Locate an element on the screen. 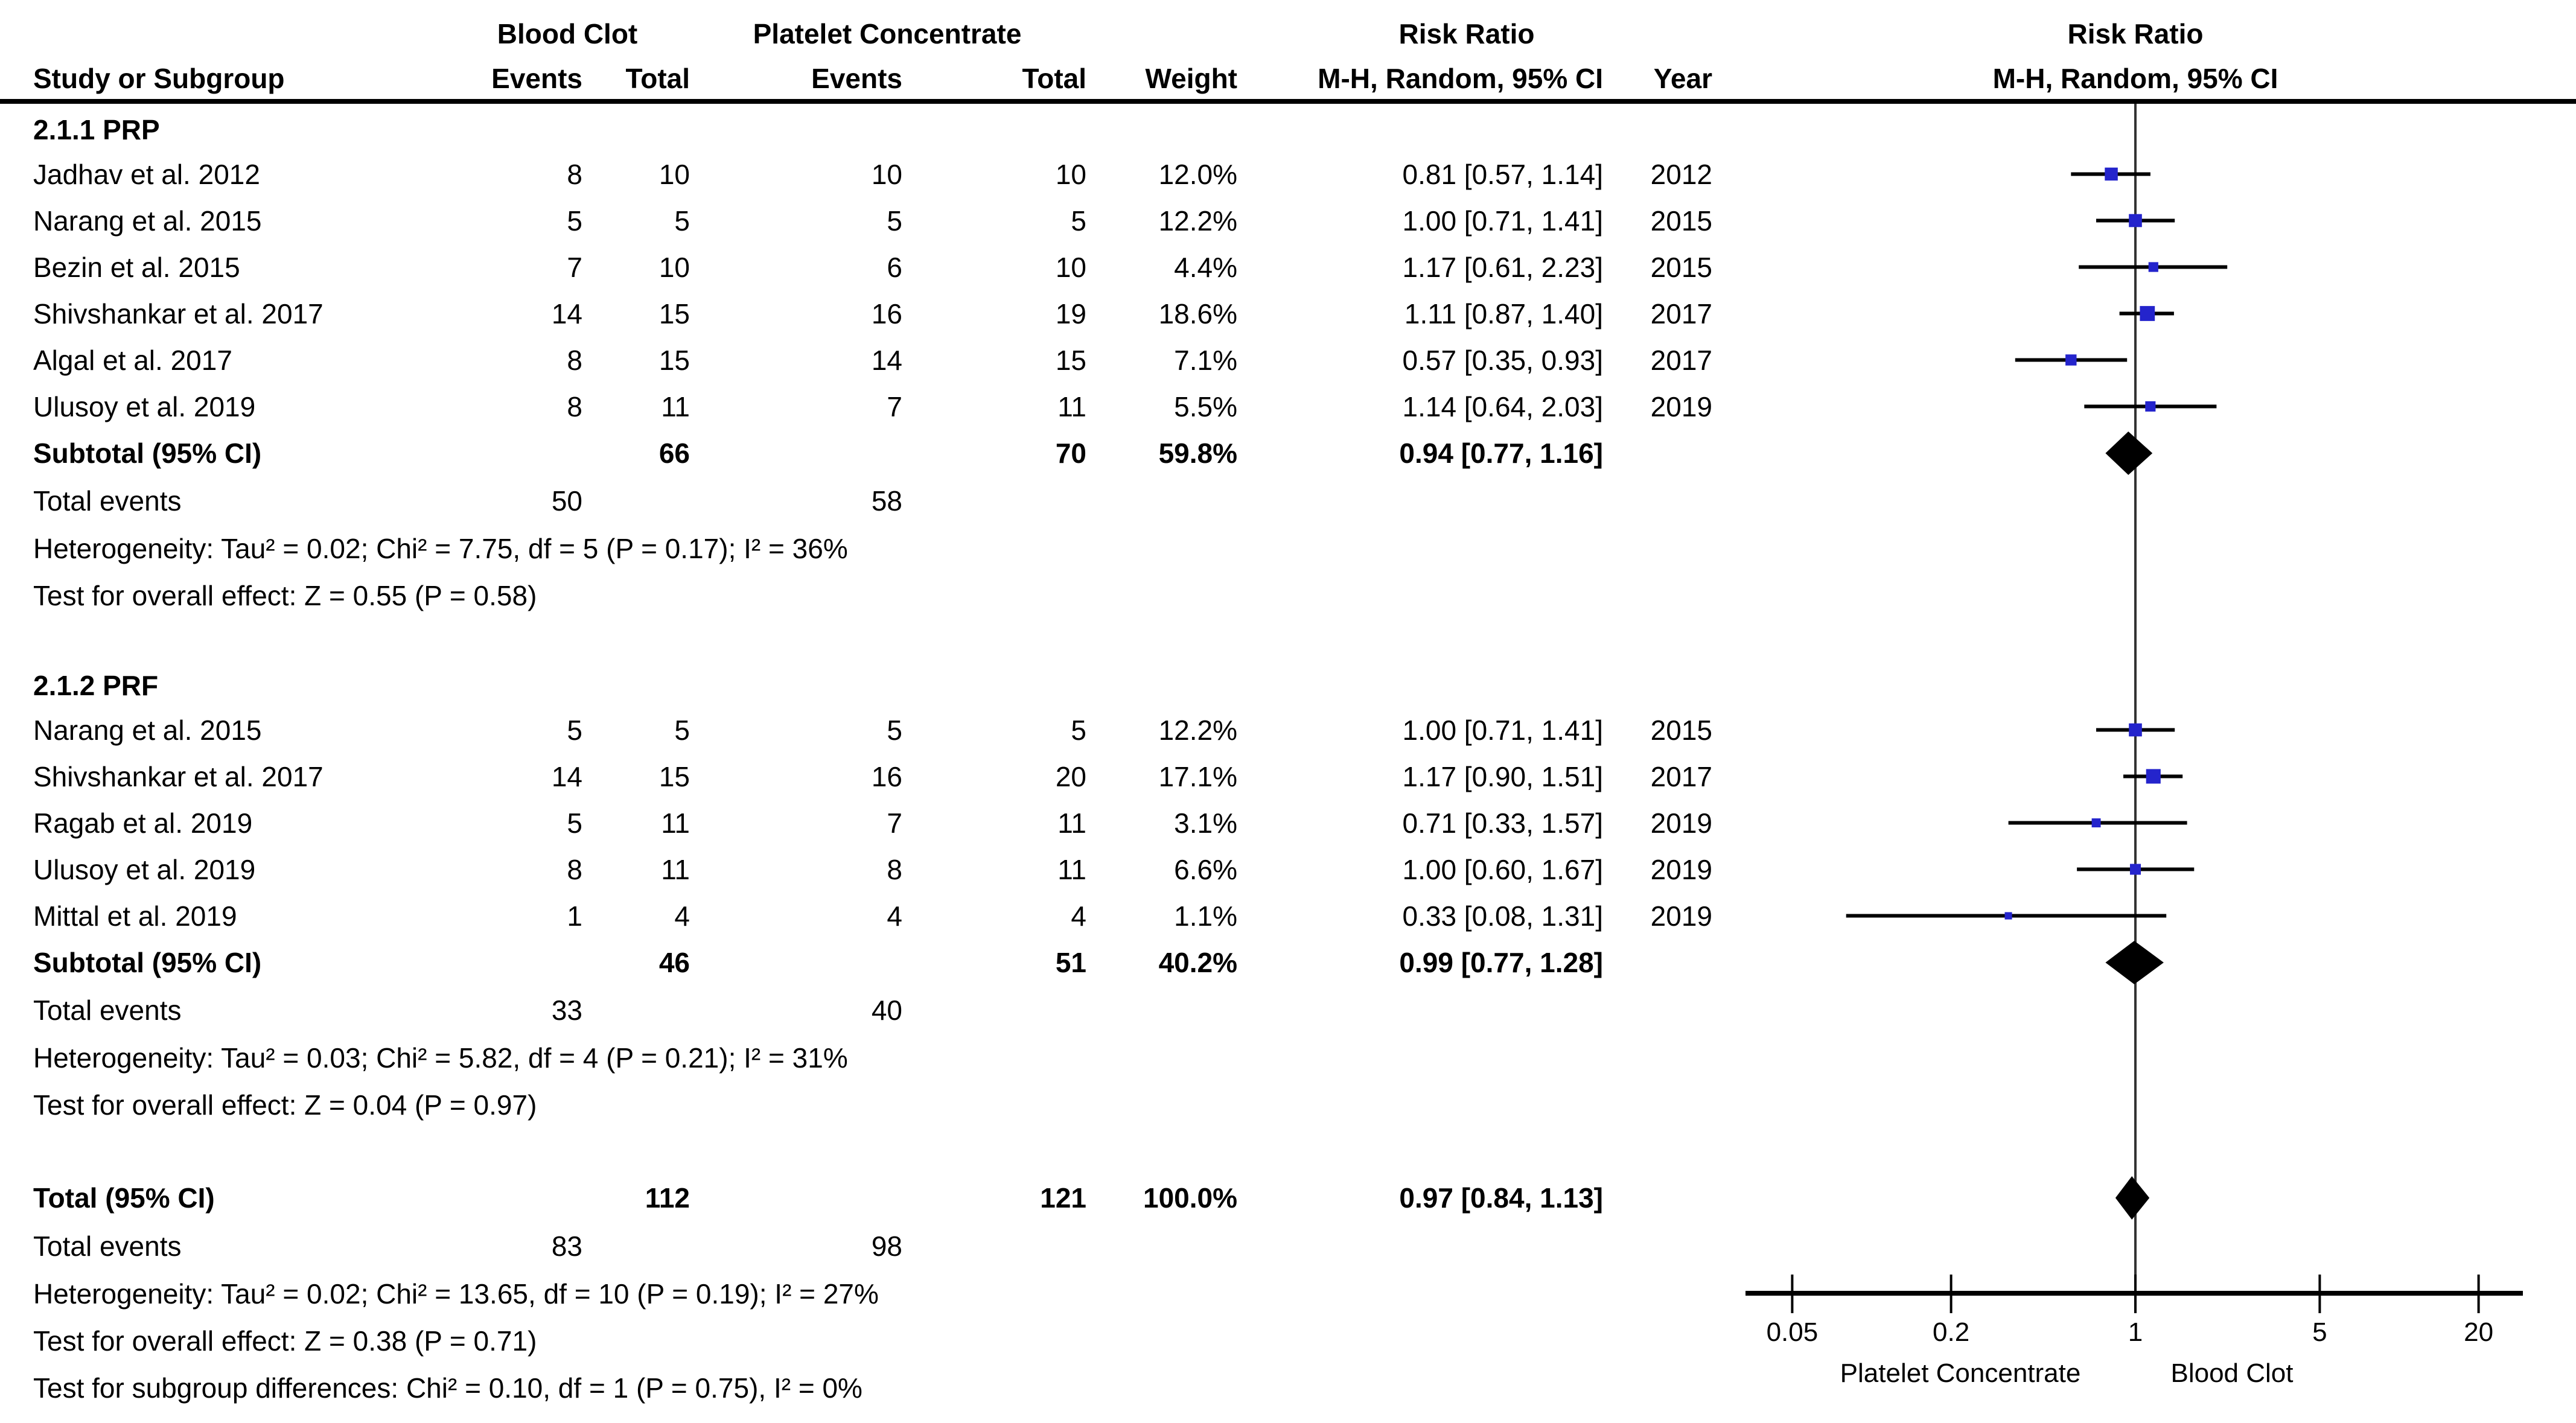 This screenshot has height=1423, width=2576. total1-value: 46 is located at coordinates (674, 963).